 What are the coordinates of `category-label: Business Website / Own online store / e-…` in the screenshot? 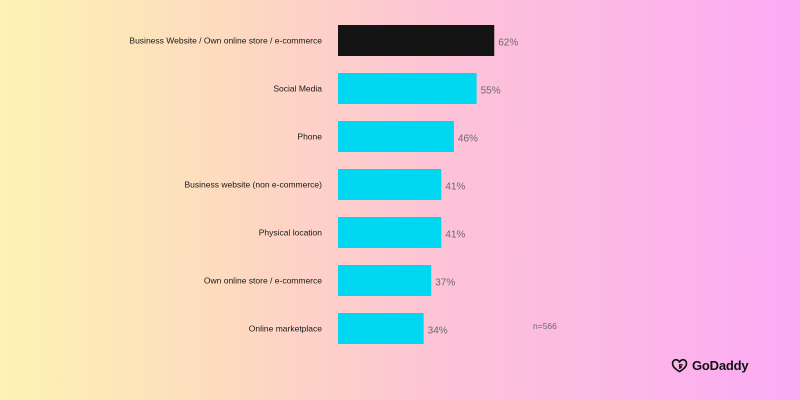 It's located at (225, 41).